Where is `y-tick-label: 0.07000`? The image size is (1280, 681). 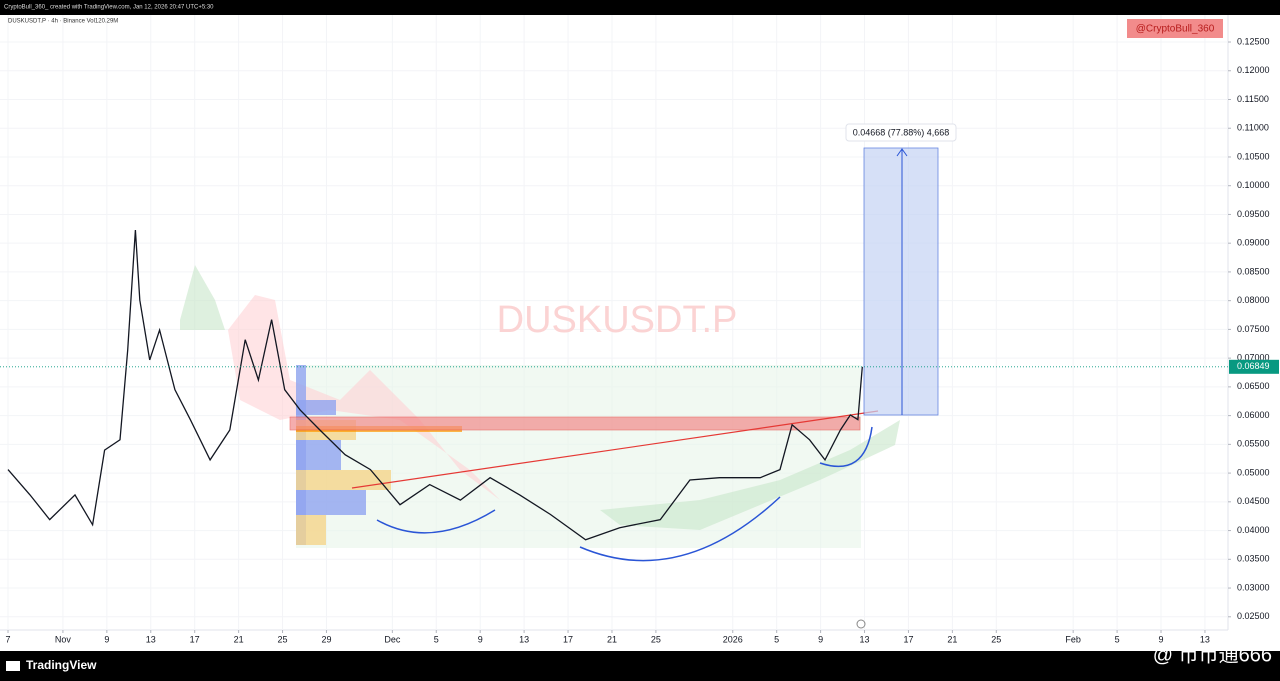
y-tick-label: 0.07000 is located at coordinates (1253, 358).